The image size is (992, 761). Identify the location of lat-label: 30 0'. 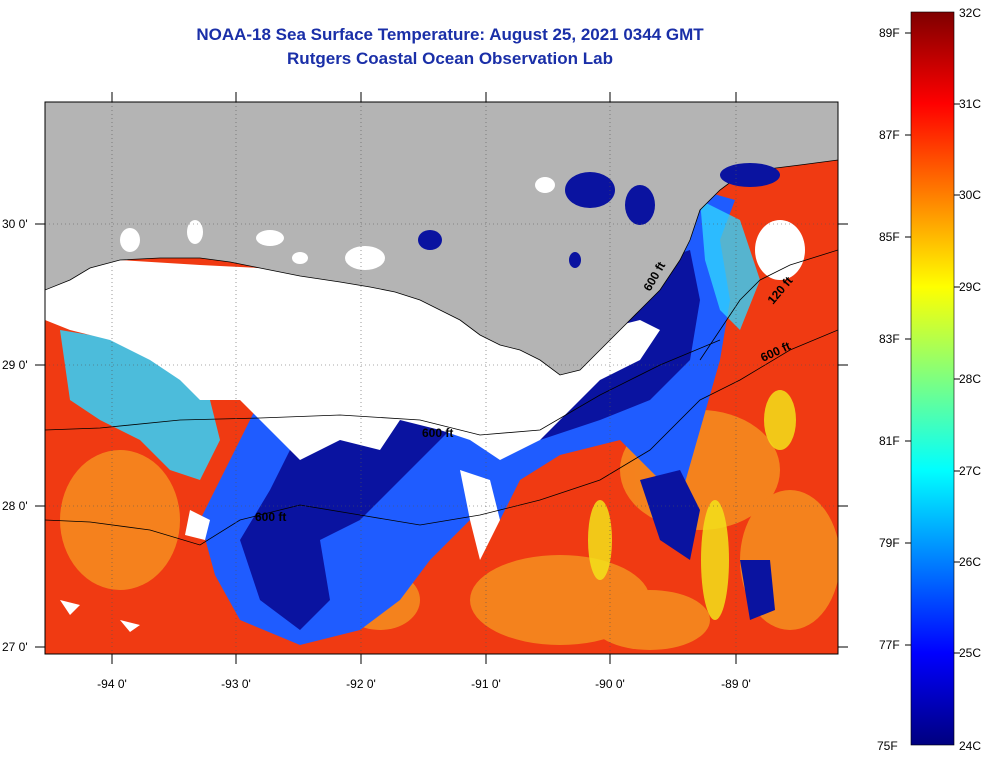
(15, 224).